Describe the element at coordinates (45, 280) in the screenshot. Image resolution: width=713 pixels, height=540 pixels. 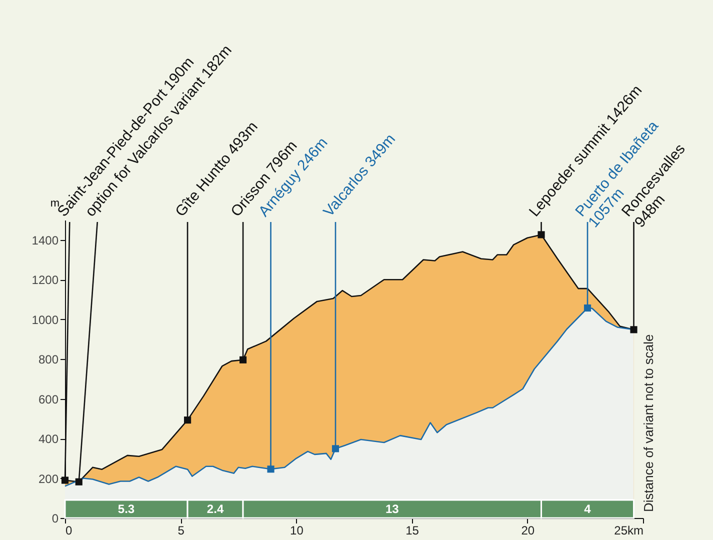
I see `y-tick-label: 1200` at that location.